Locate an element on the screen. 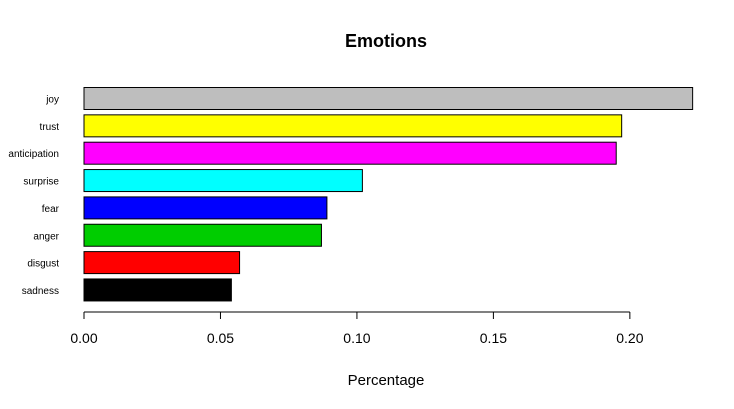 Image resolution: width=734 pixels, height=409 pixels. category-label-disgust: disgust is located at coordinates (43, 264).